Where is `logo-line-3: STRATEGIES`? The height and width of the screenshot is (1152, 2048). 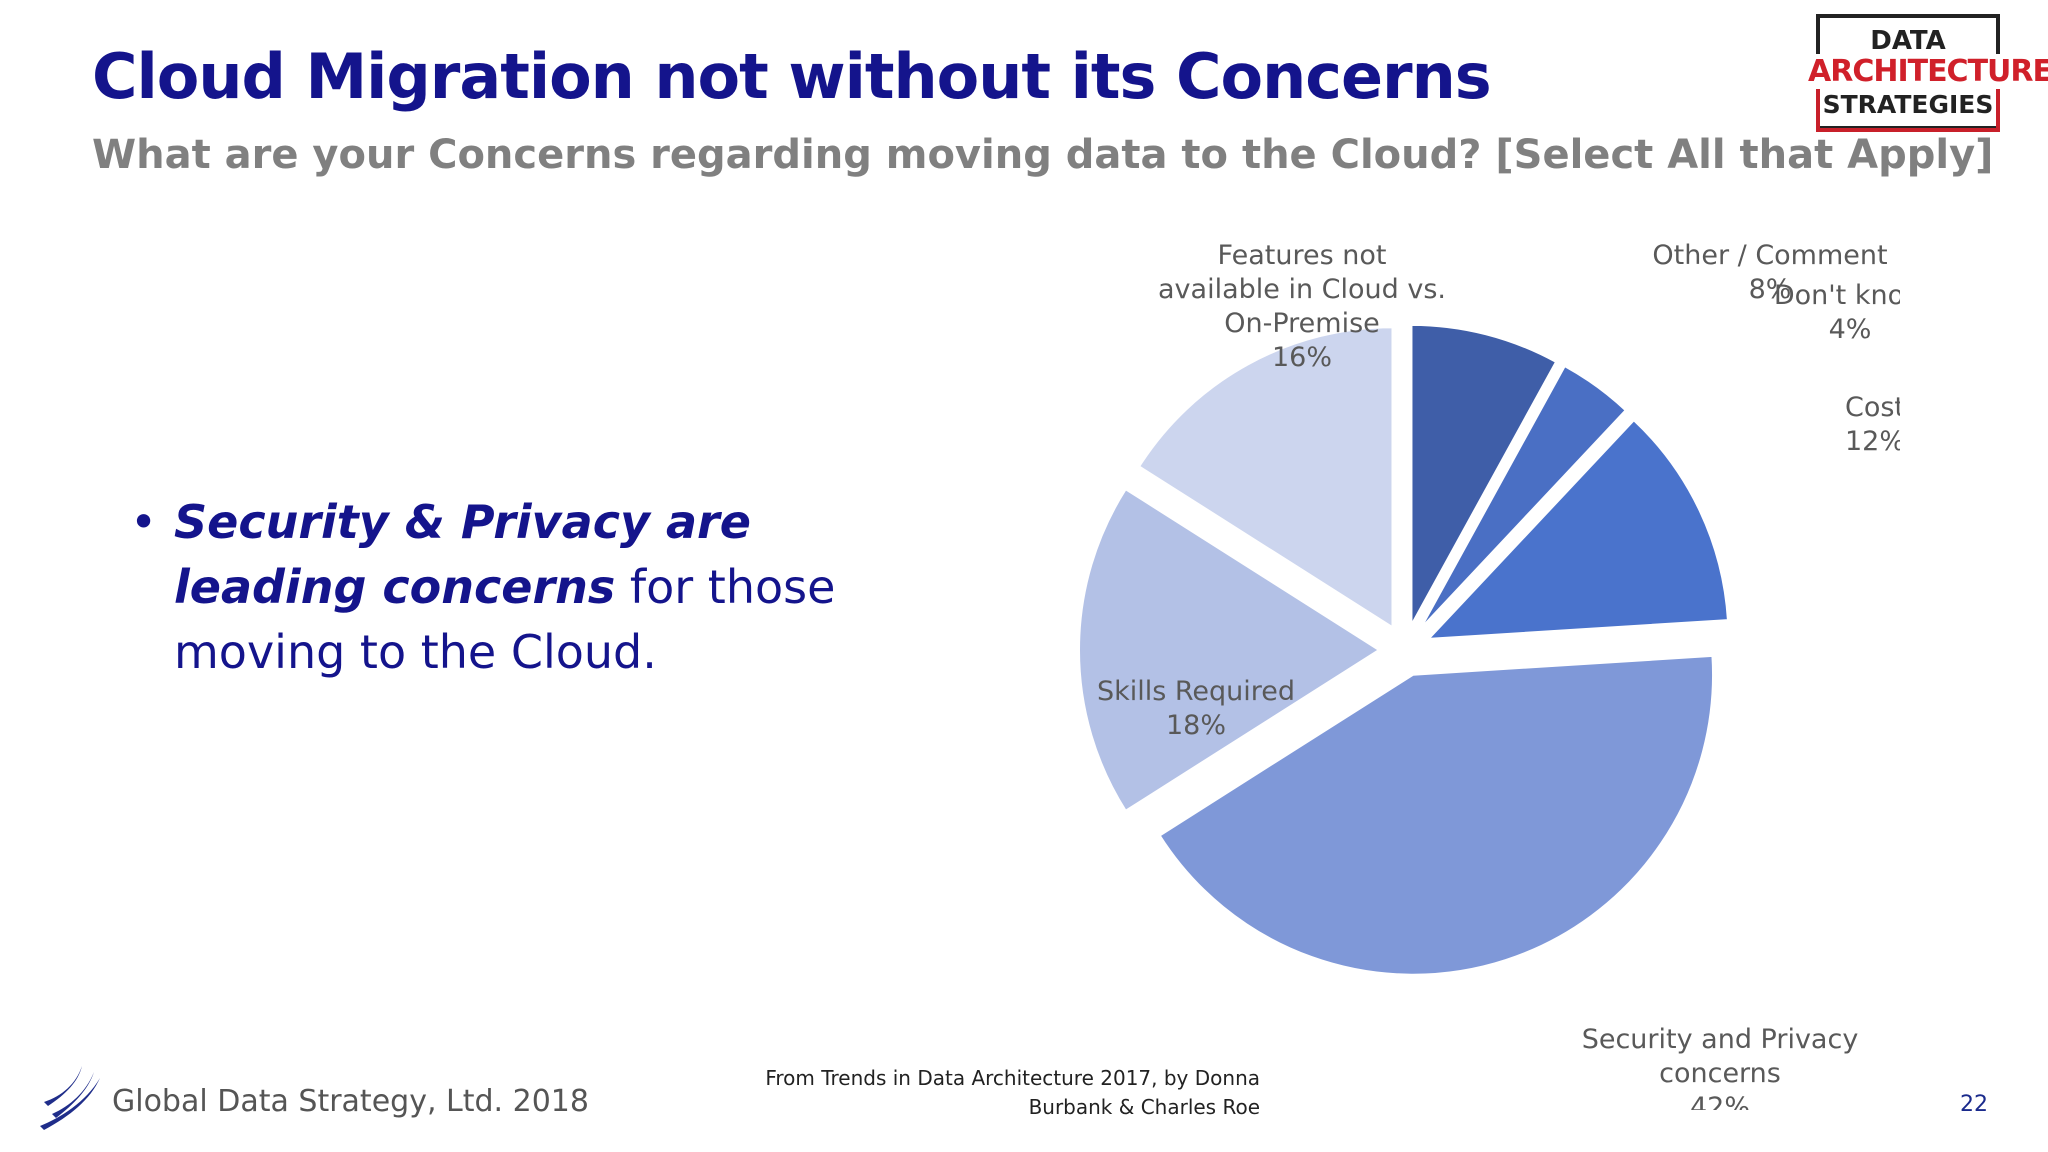
logo-line-3: STRATEGIES is located at coordinates (1908, 104).